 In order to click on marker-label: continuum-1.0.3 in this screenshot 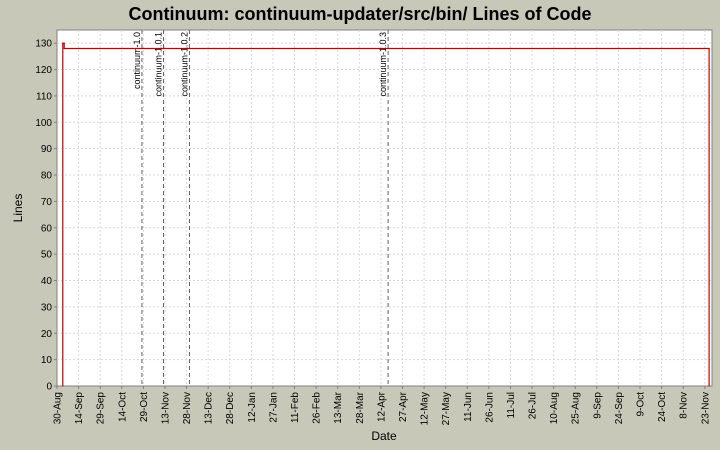, I will do `click(383, 64)`.